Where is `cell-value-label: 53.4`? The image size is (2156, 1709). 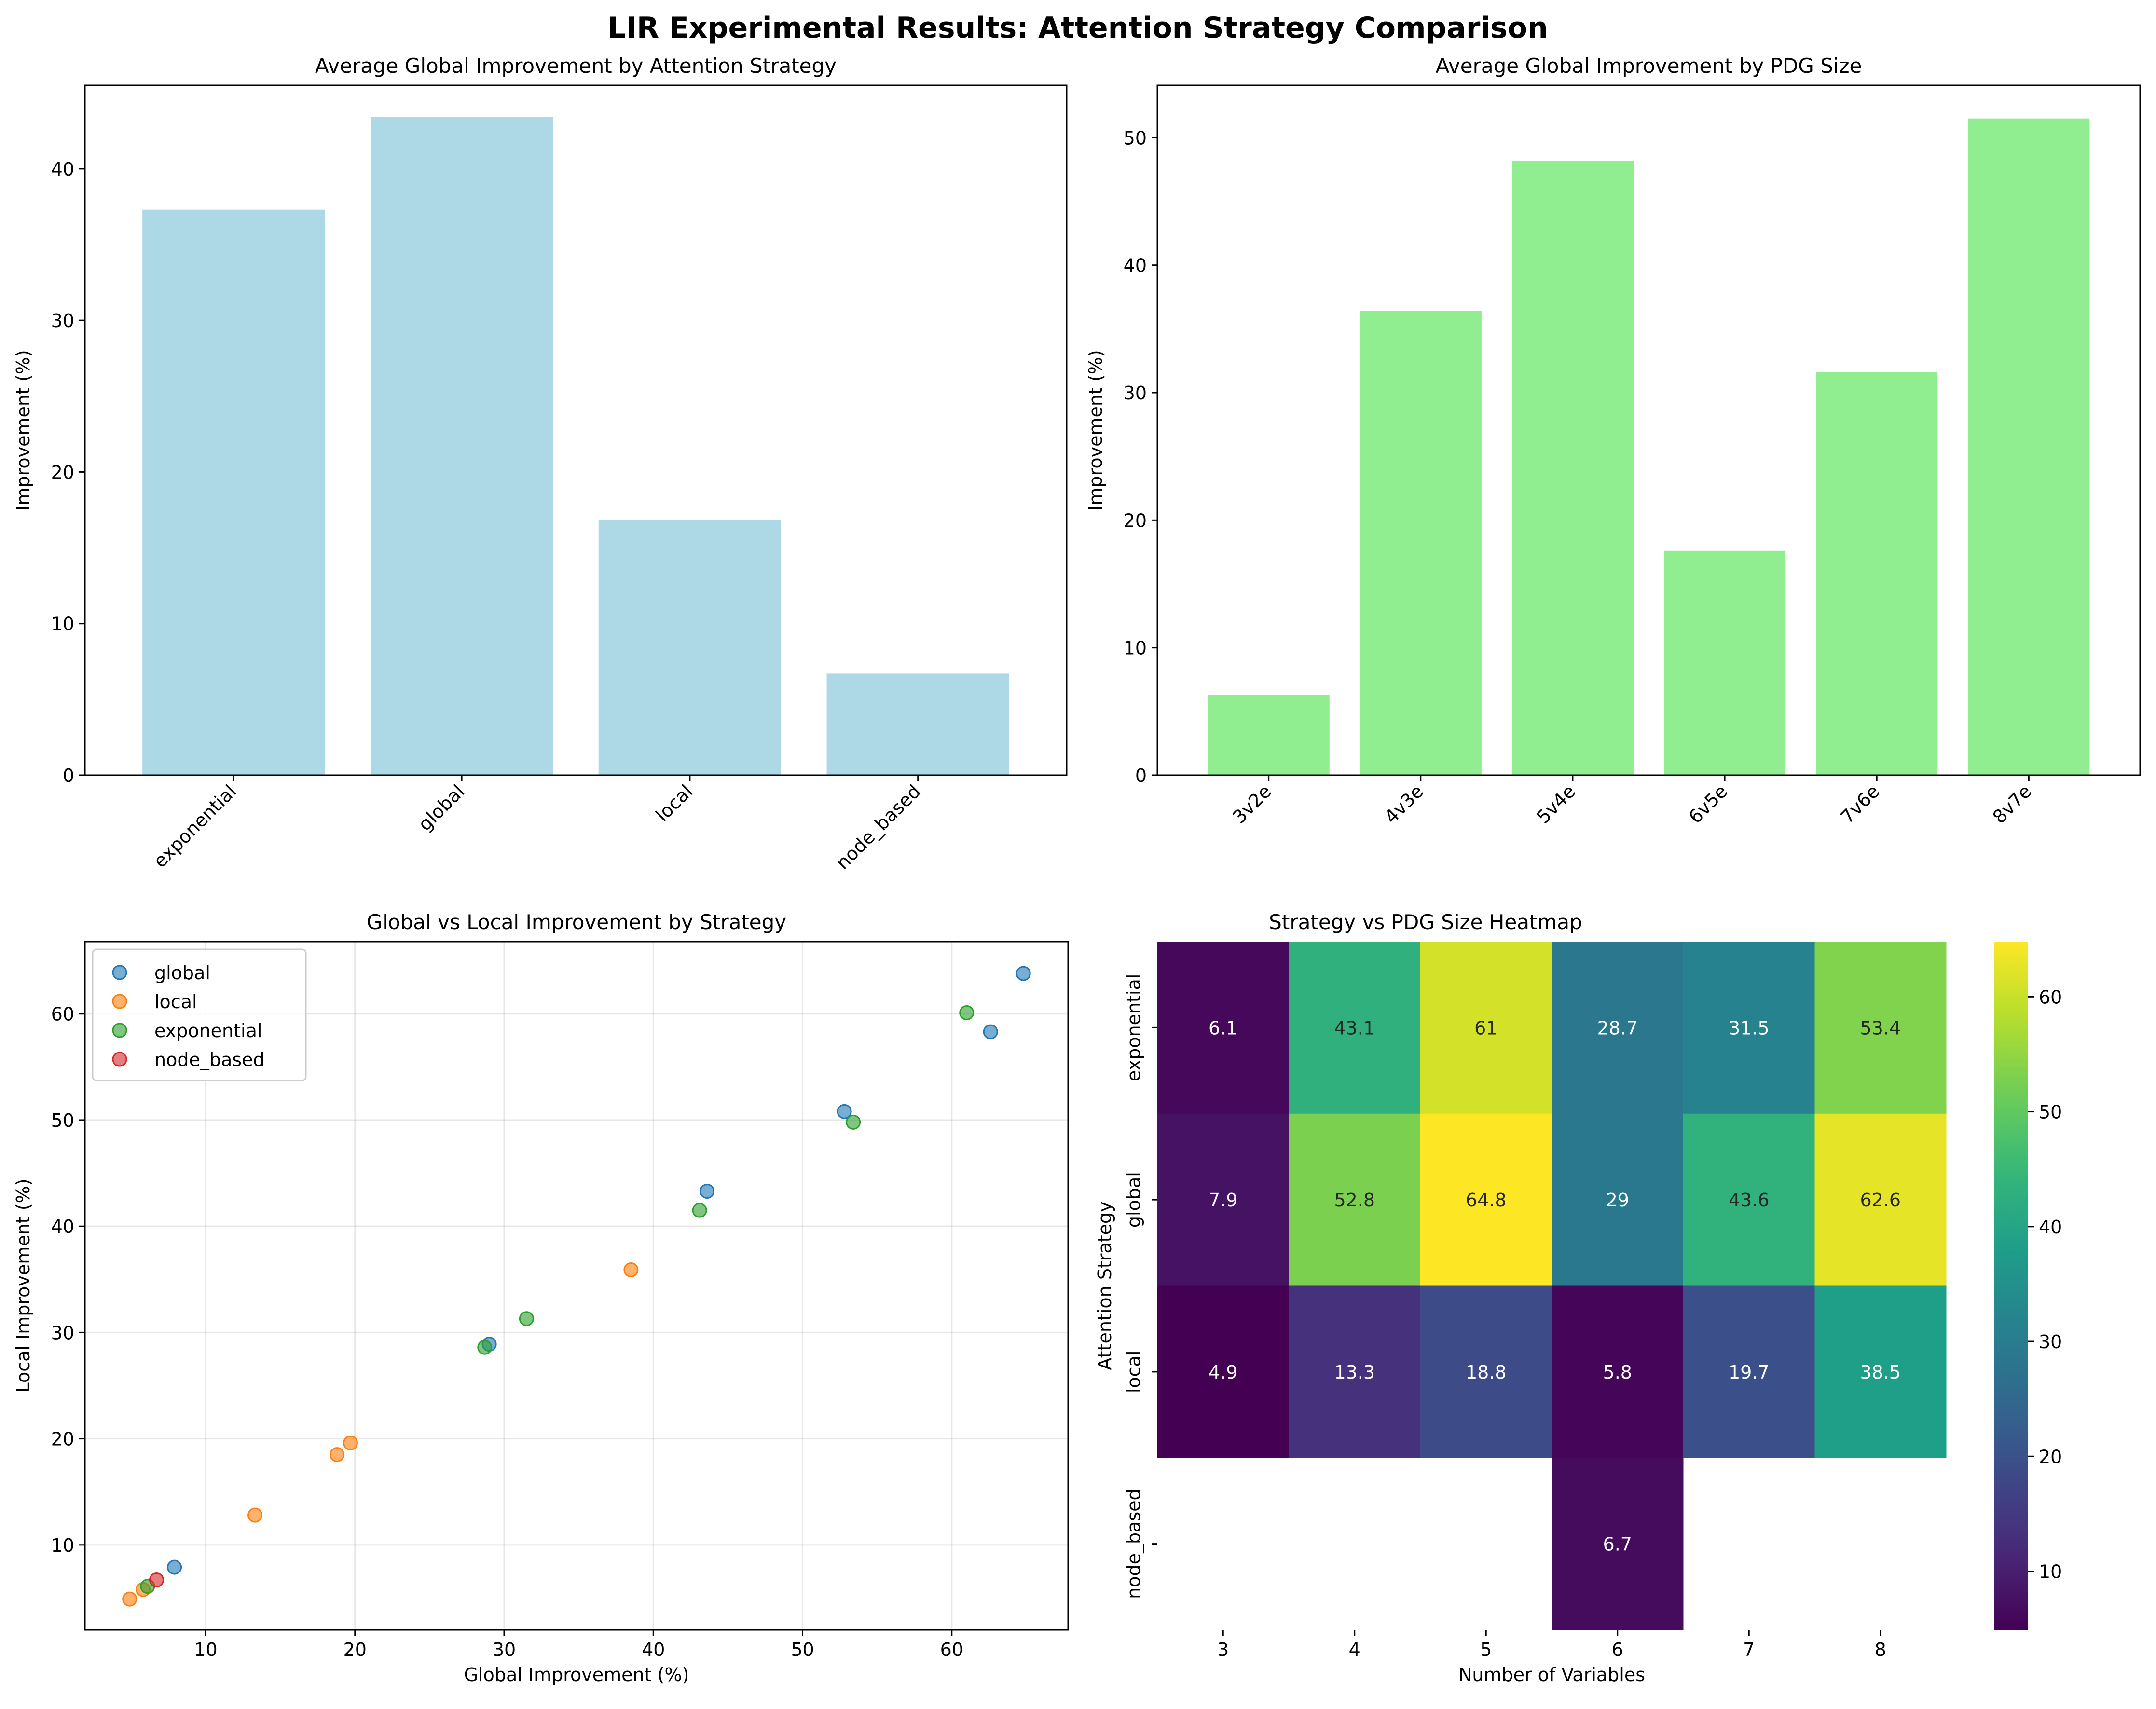 cell-value-label: 53.4 is located at coordinates (1880, 1028).